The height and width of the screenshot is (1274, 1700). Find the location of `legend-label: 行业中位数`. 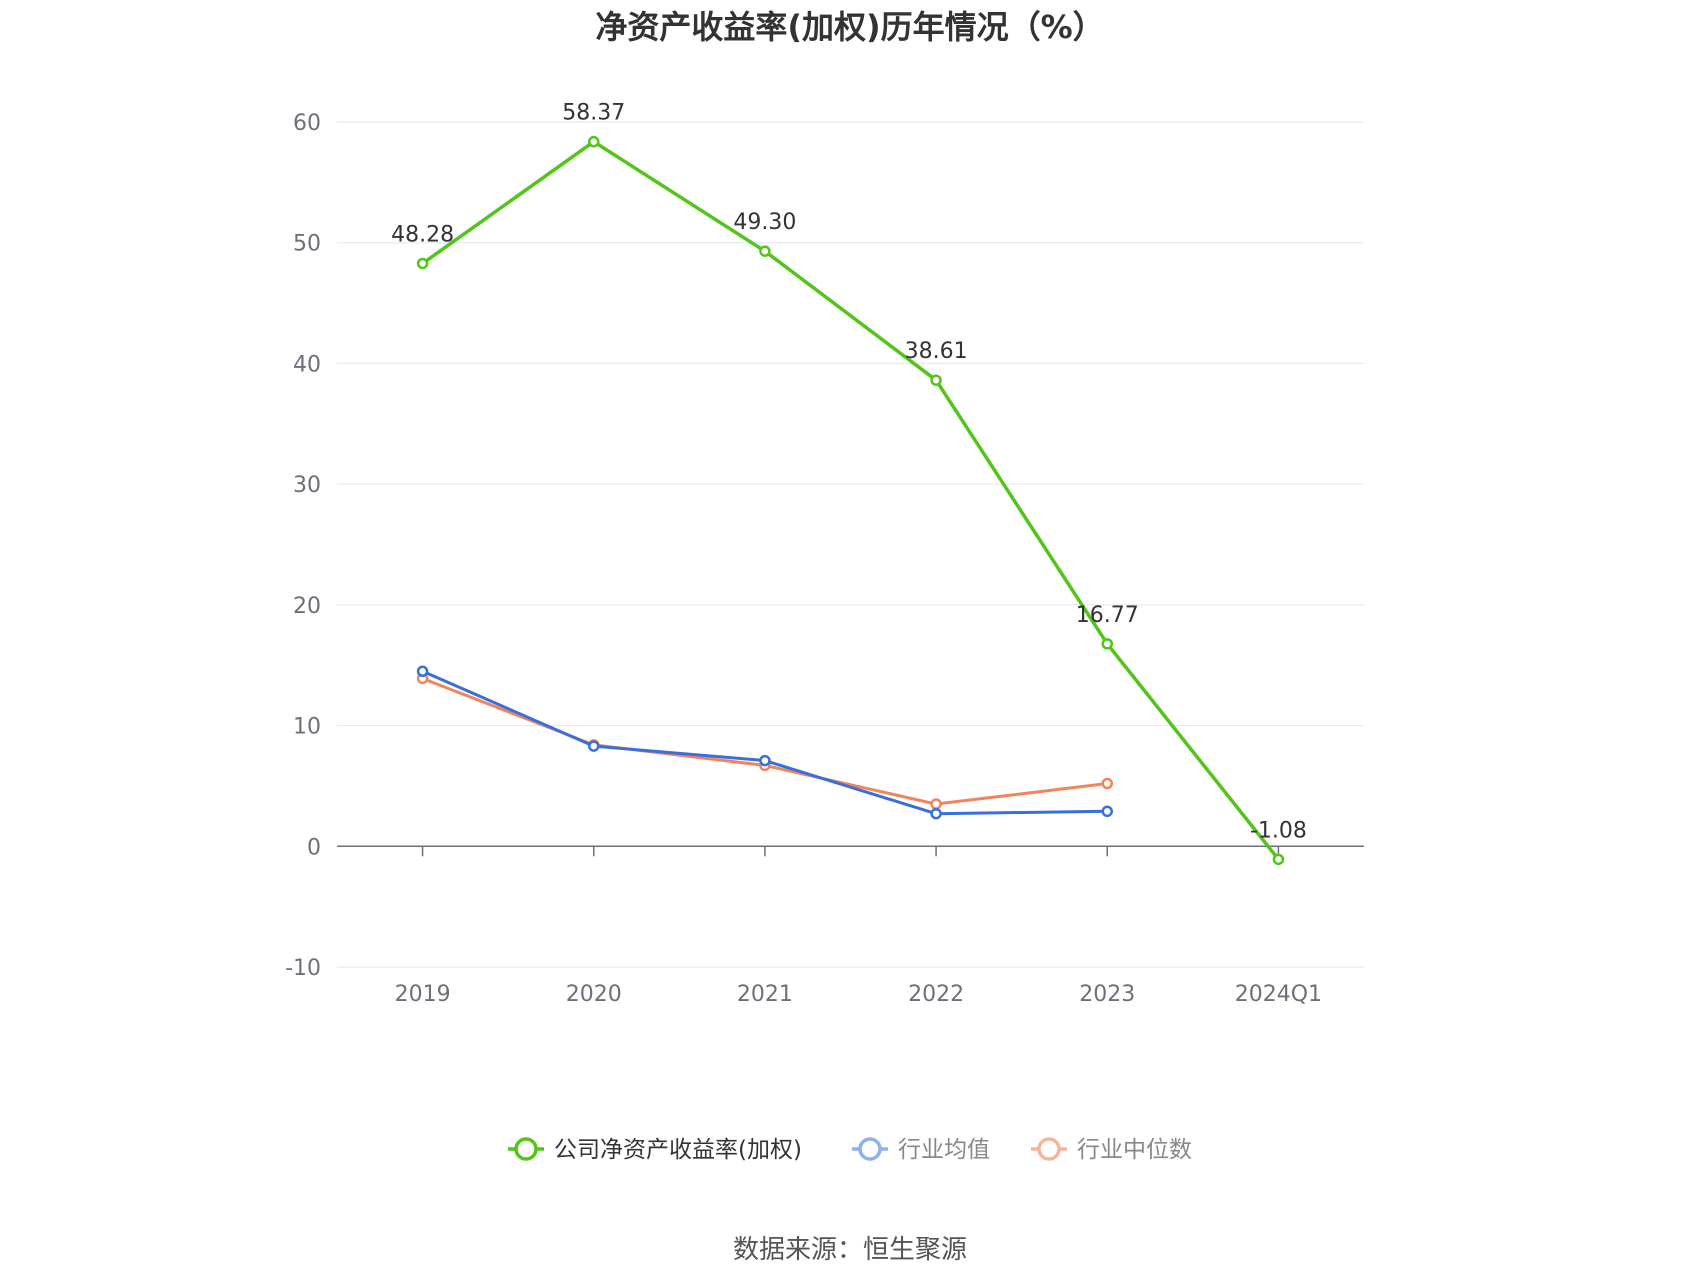

legend-label: 行业中位数 is located at coordinates (1134, 1150).